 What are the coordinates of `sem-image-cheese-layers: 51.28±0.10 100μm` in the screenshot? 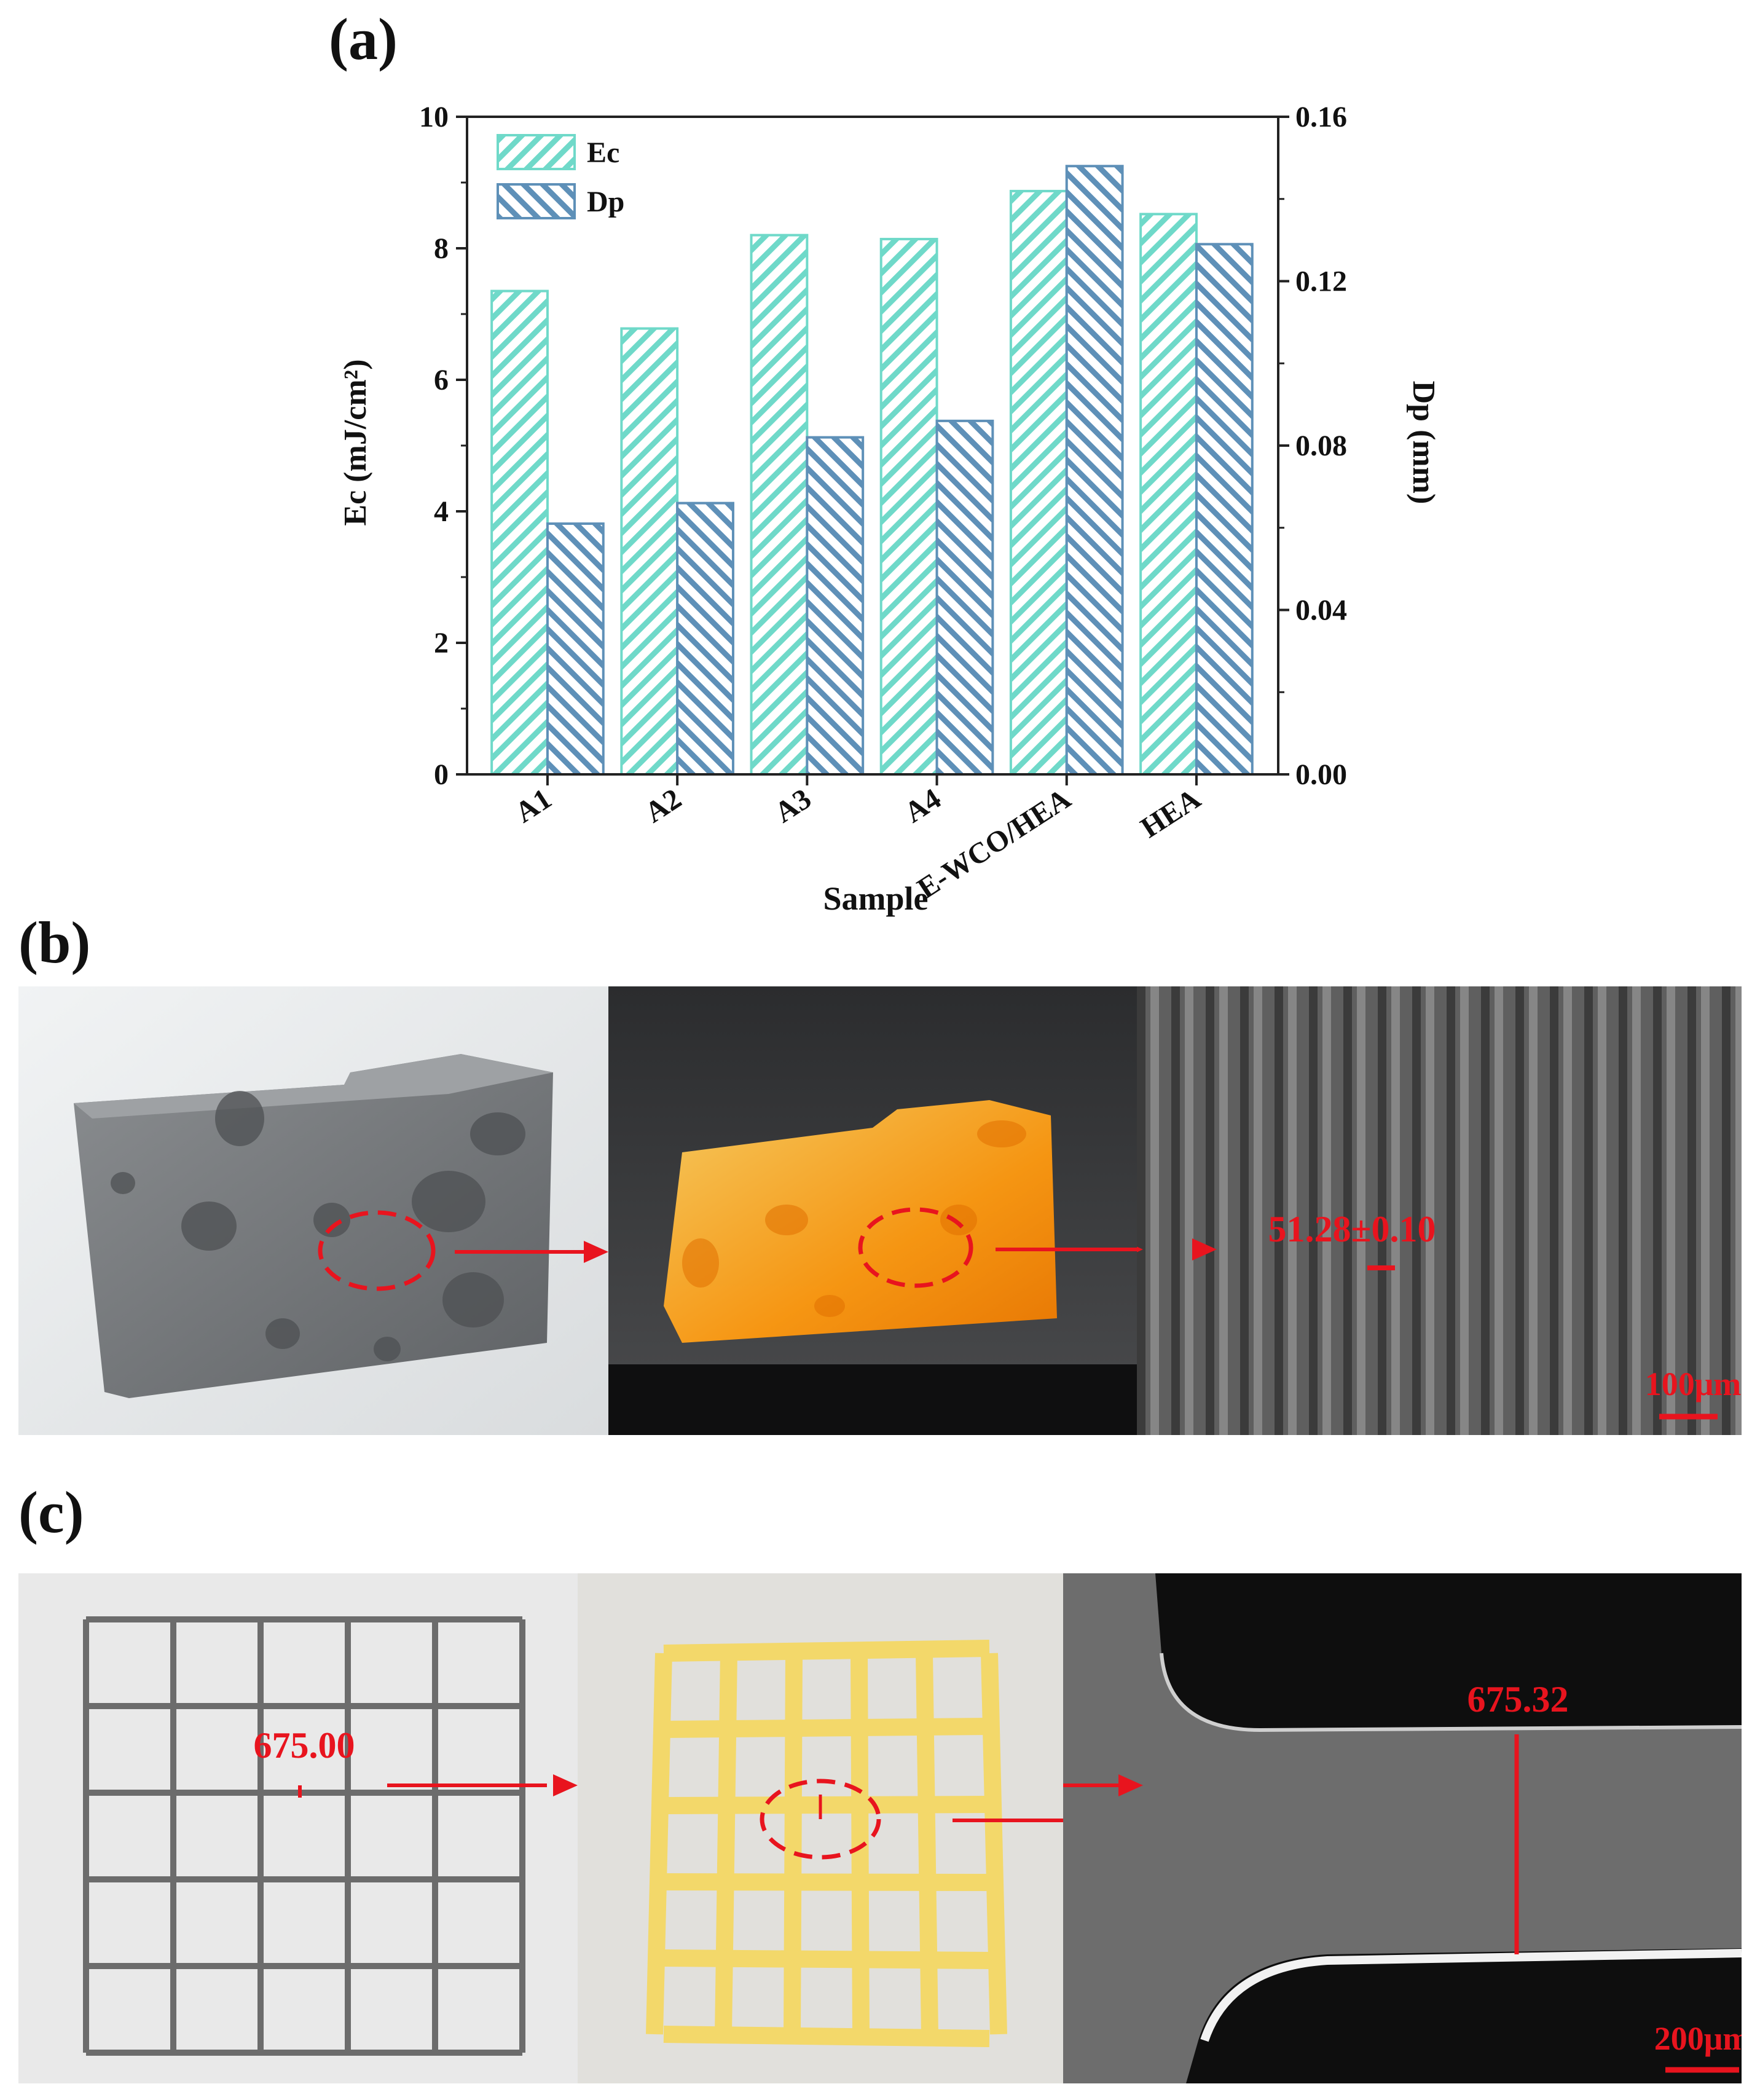 It's located at (1439, 1211).